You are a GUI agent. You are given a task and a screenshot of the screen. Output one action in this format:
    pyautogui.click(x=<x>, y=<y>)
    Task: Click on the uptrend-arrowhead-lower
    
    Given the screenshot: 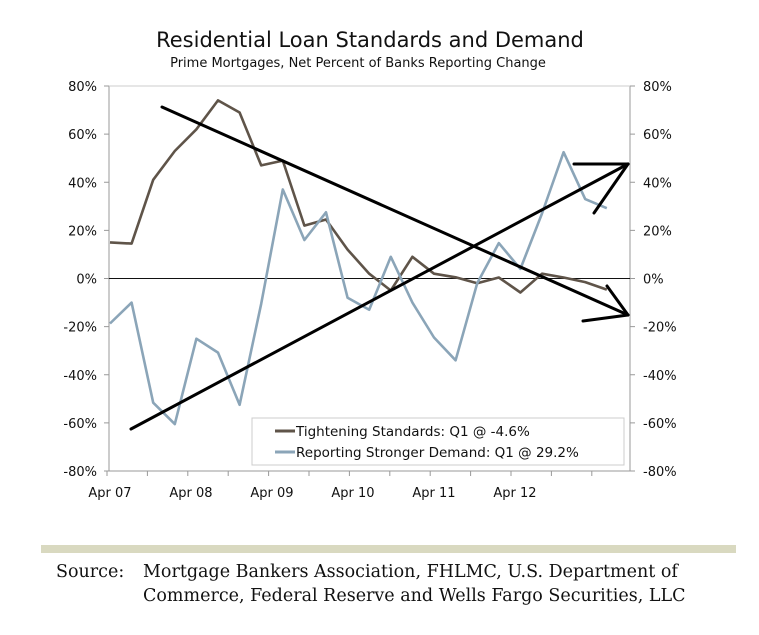 What is the action you would take?
    pyautogui.click(x=611, y=188)
    